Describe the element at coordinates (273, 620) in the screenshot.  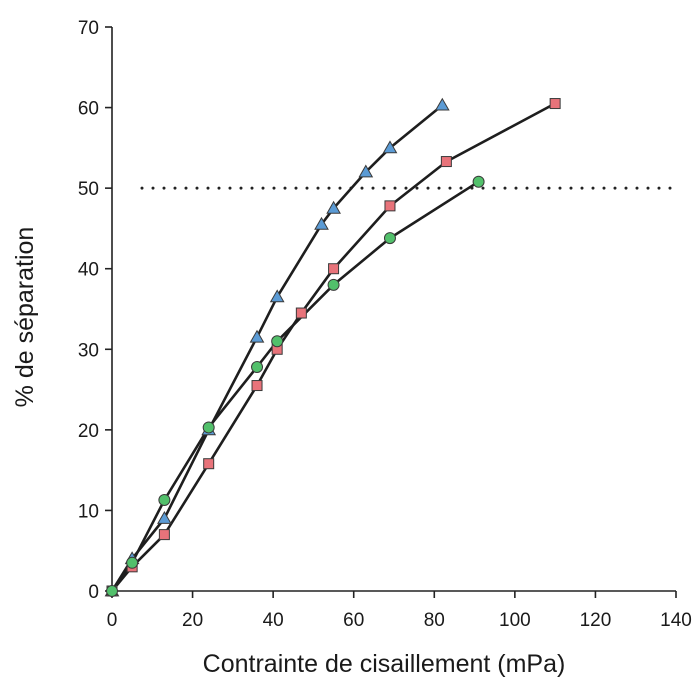
I see `x-tick-label: 40` at that location.